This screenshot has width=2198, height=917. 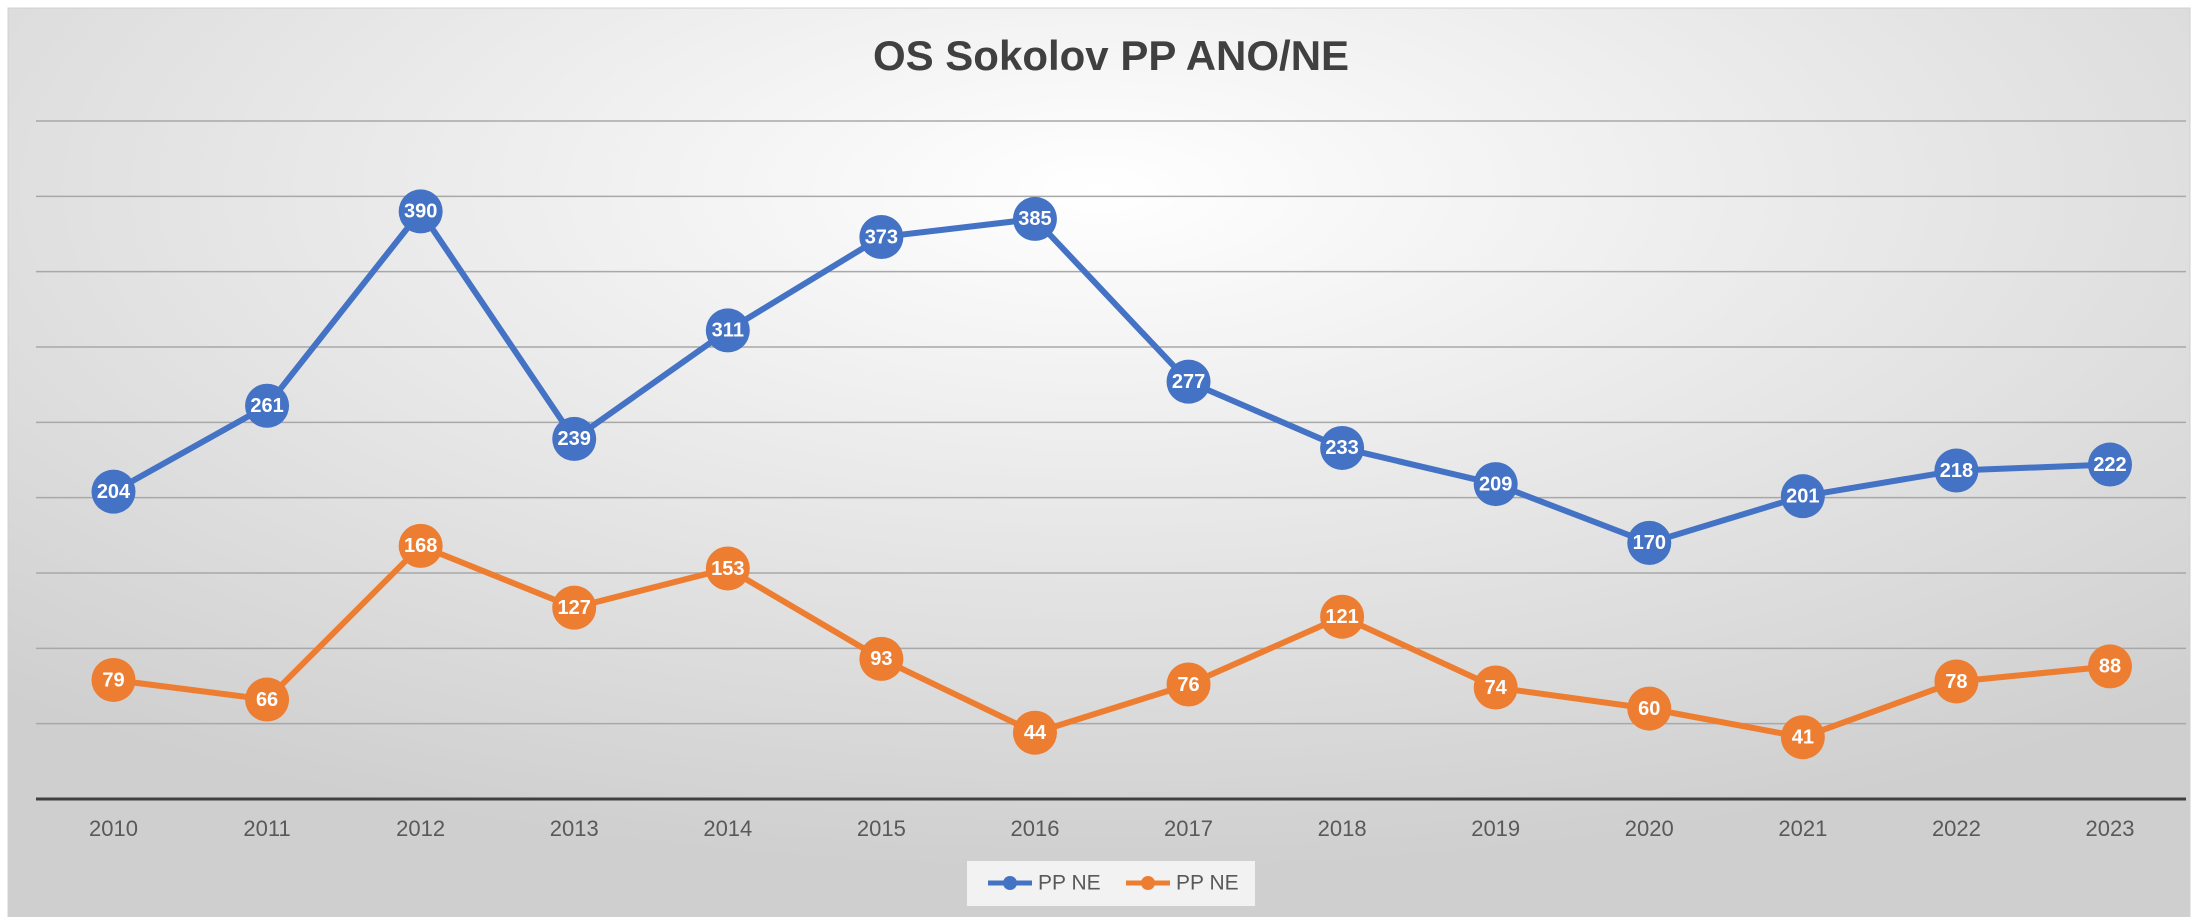 I want to click on data-label: 201, so click(x=1802, y=496).